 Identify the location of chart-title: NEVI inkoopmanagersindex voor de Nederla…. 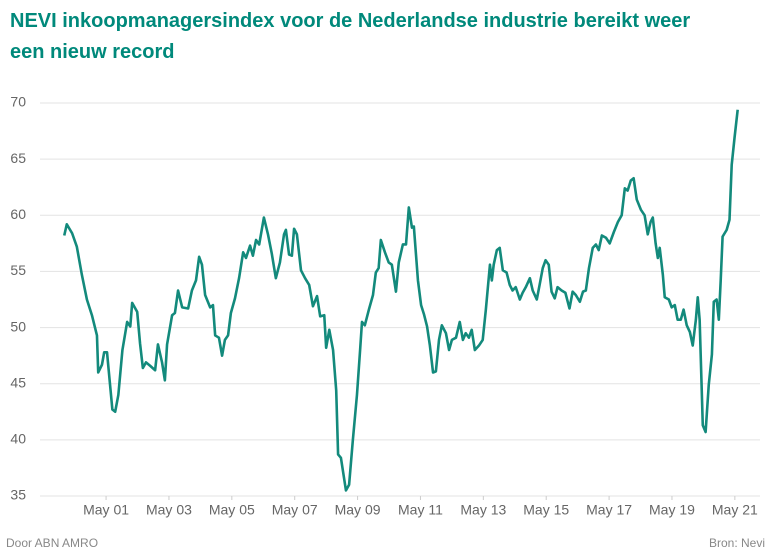
(350, 21).